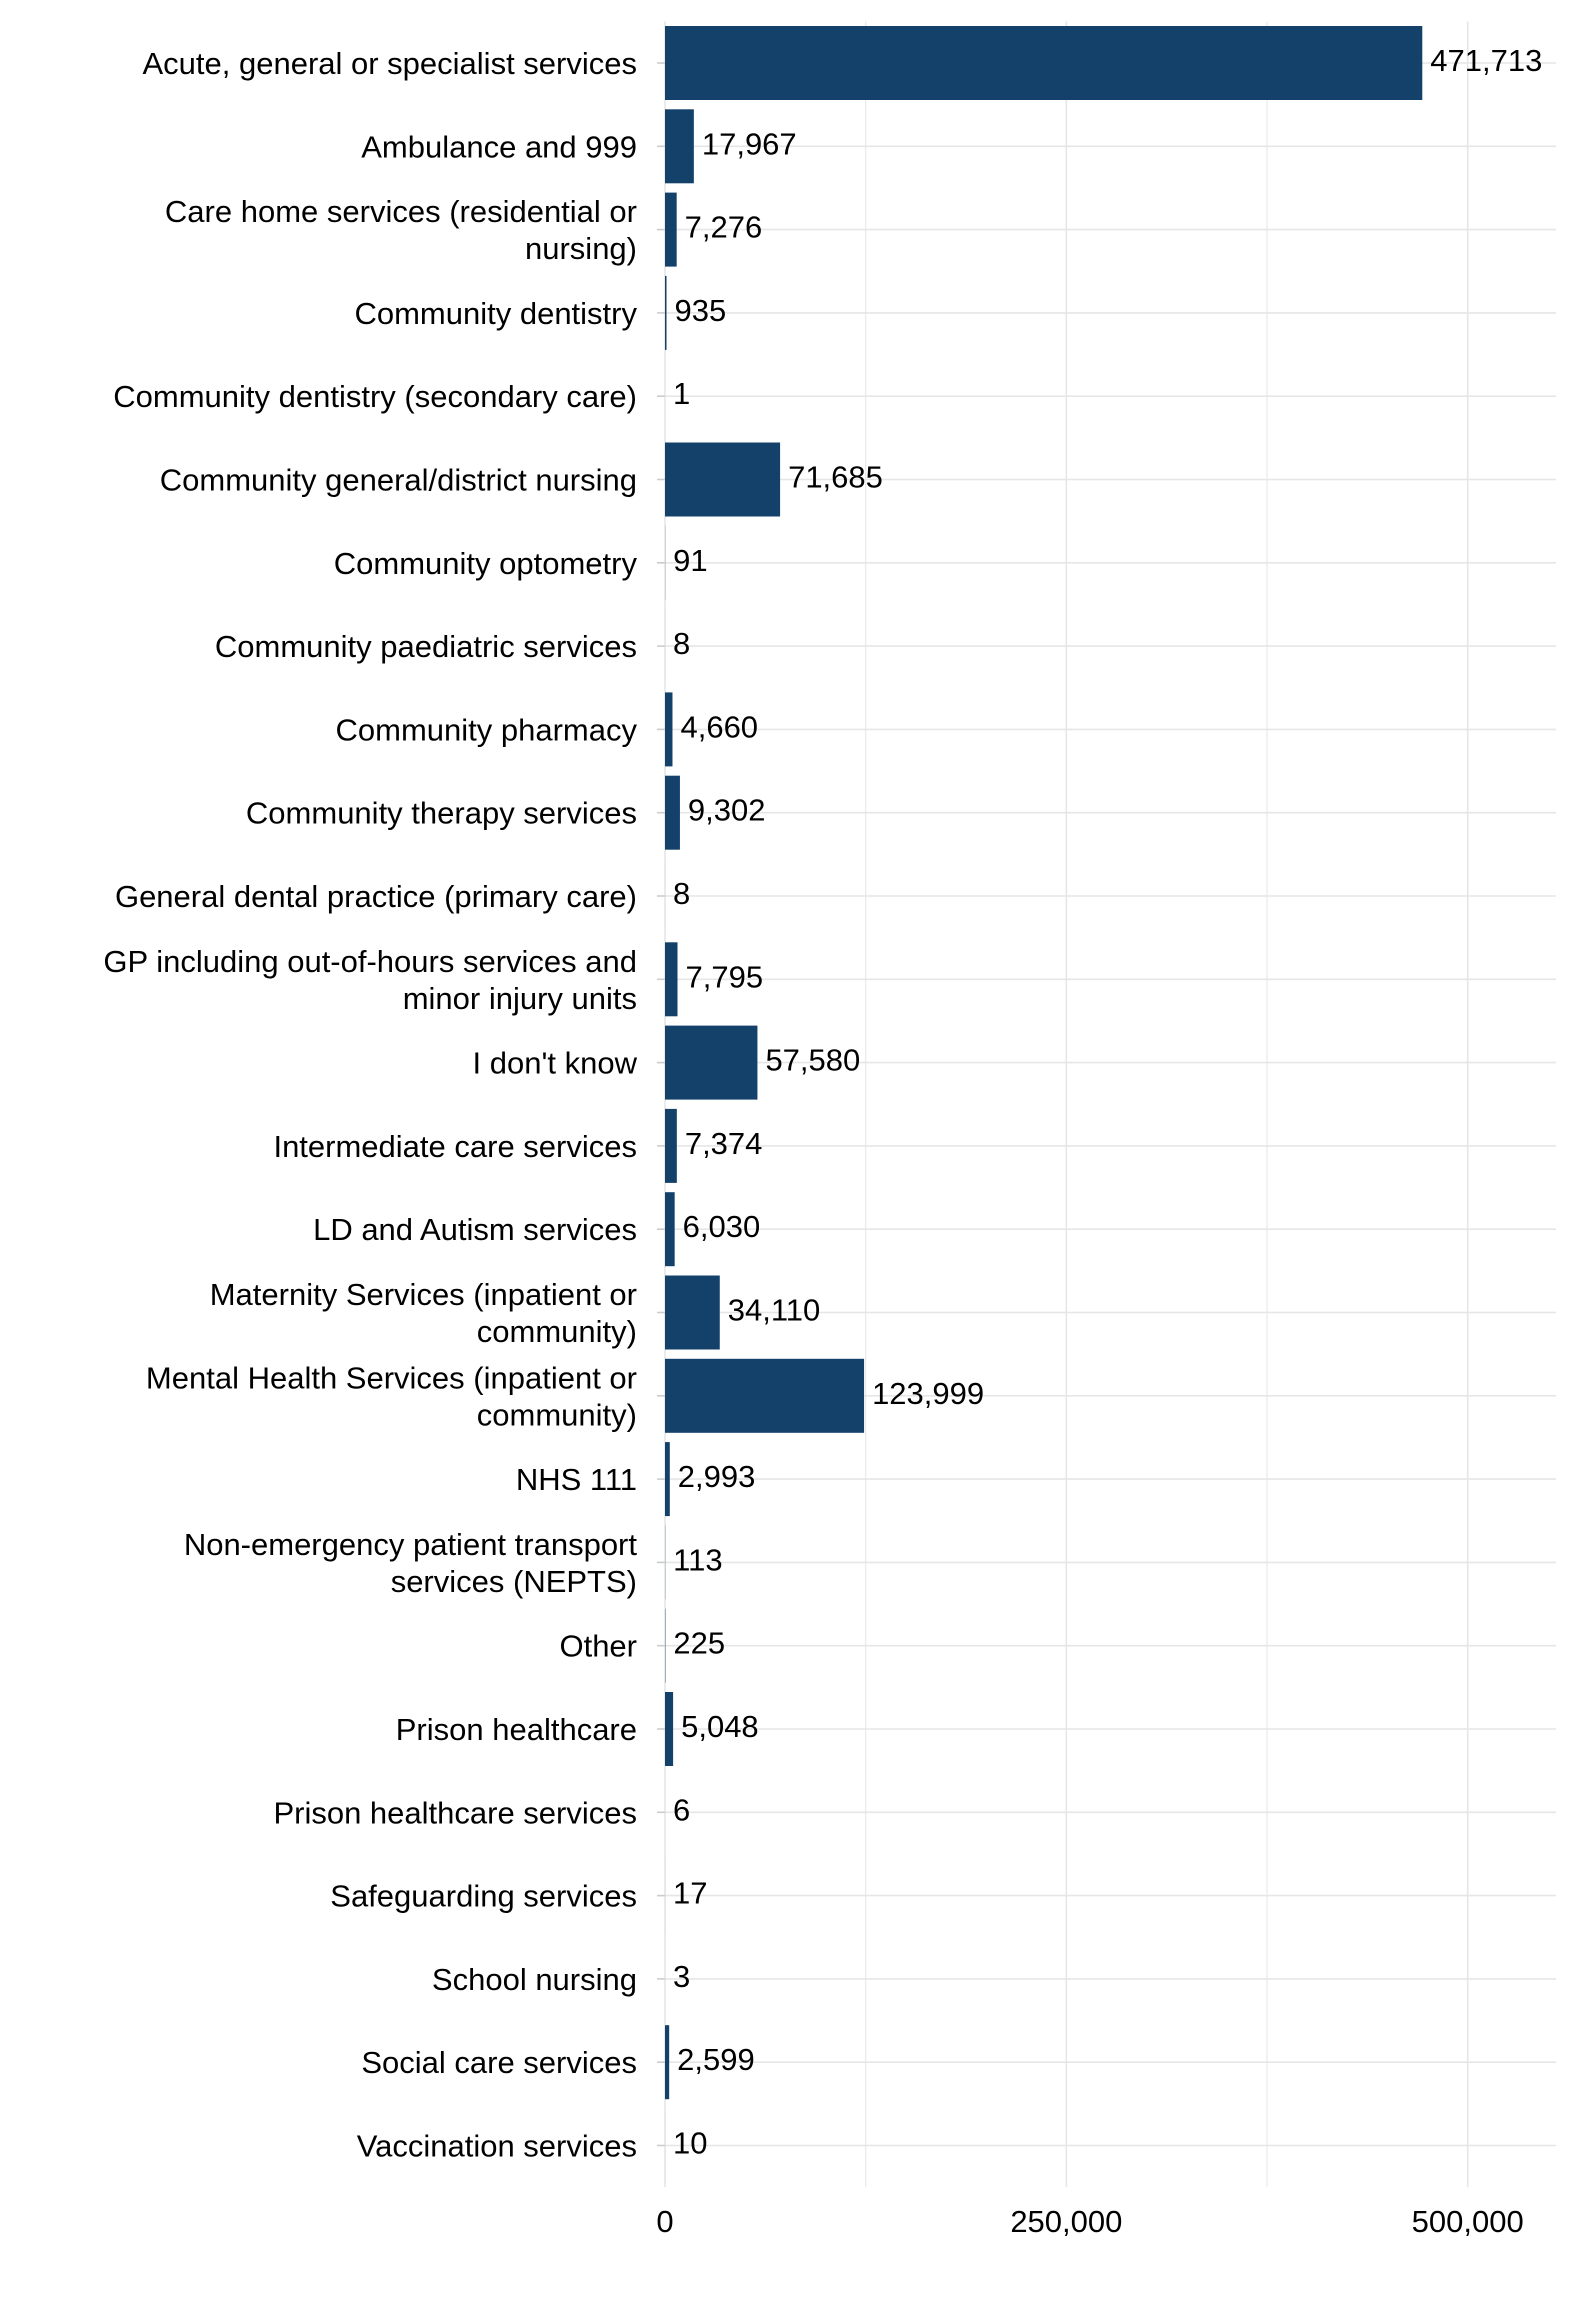 This screenshot has height=2309, width=1574. Describe the element at coordinates (455, 1146) in the screenshot. I see `category-label: Intermediate care services` at that location.